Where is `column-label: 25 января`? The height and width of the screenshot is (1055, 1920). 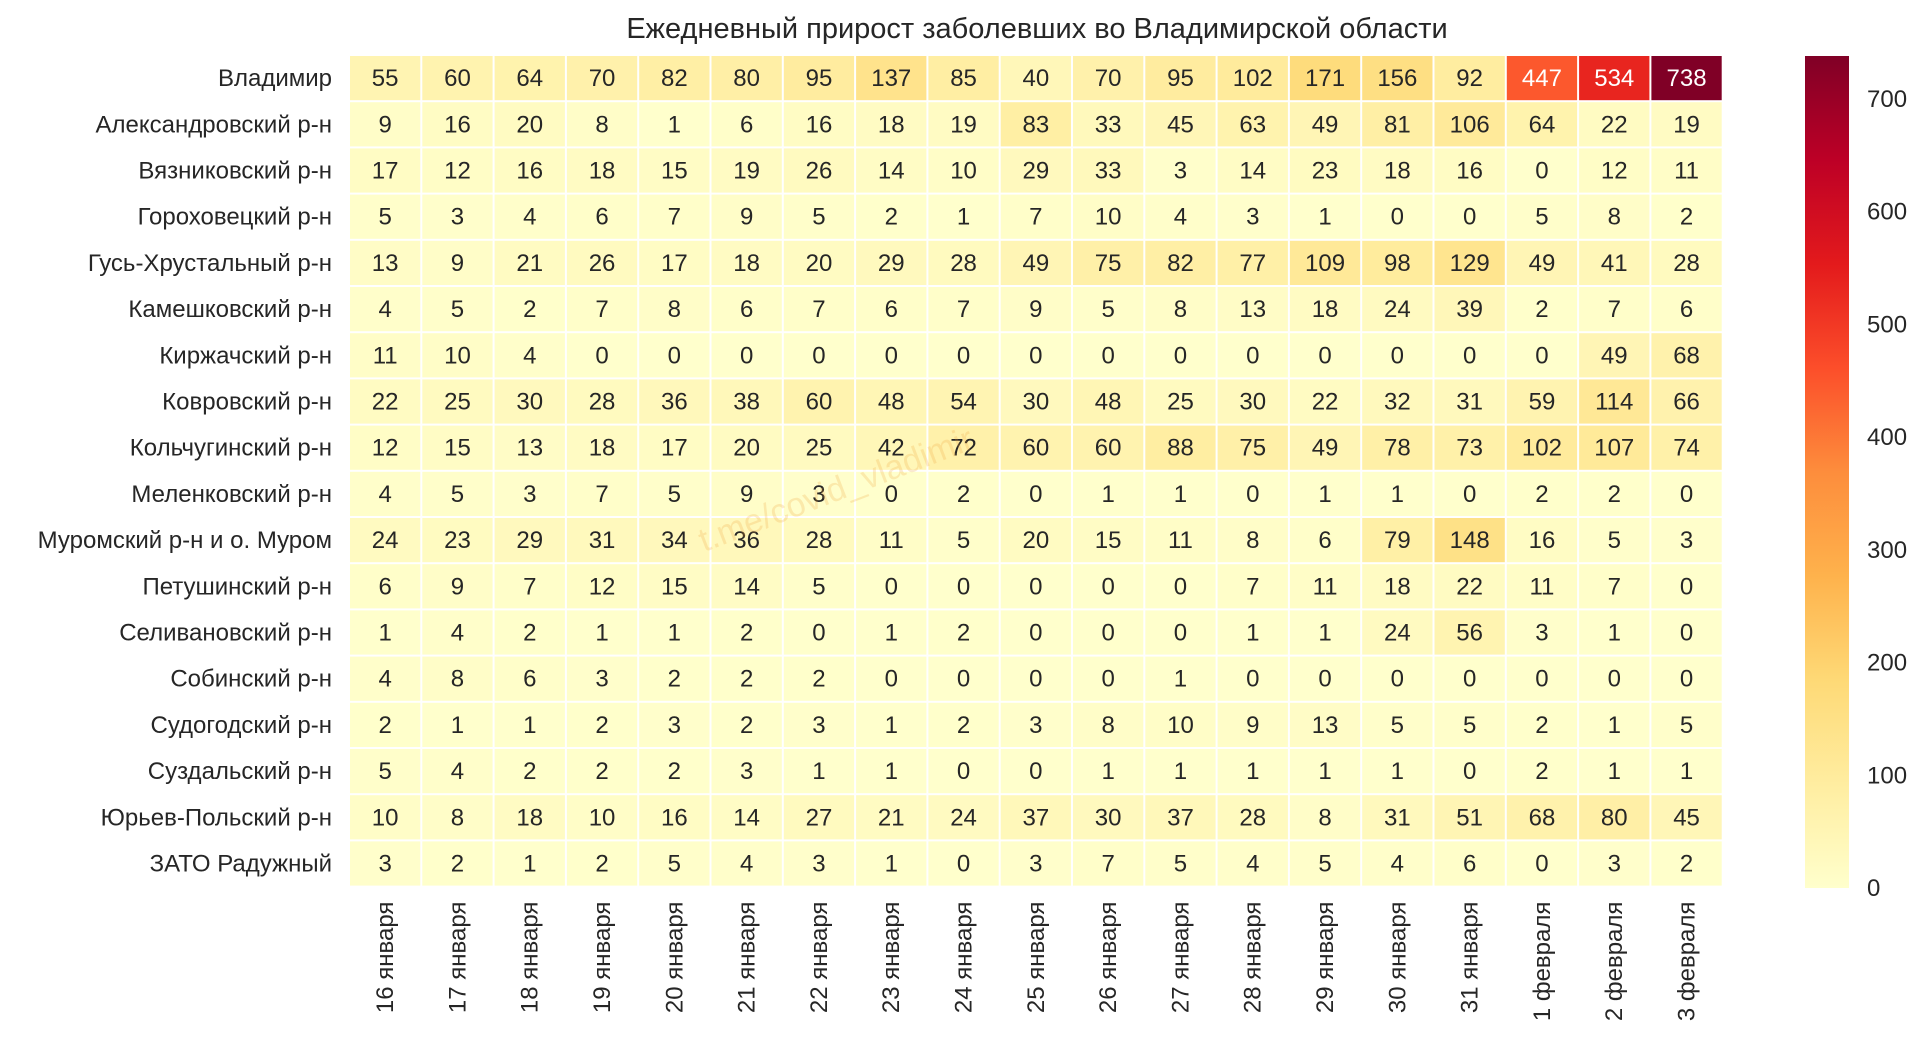
column-label: 25 января is located at coordinates (1036, 958).